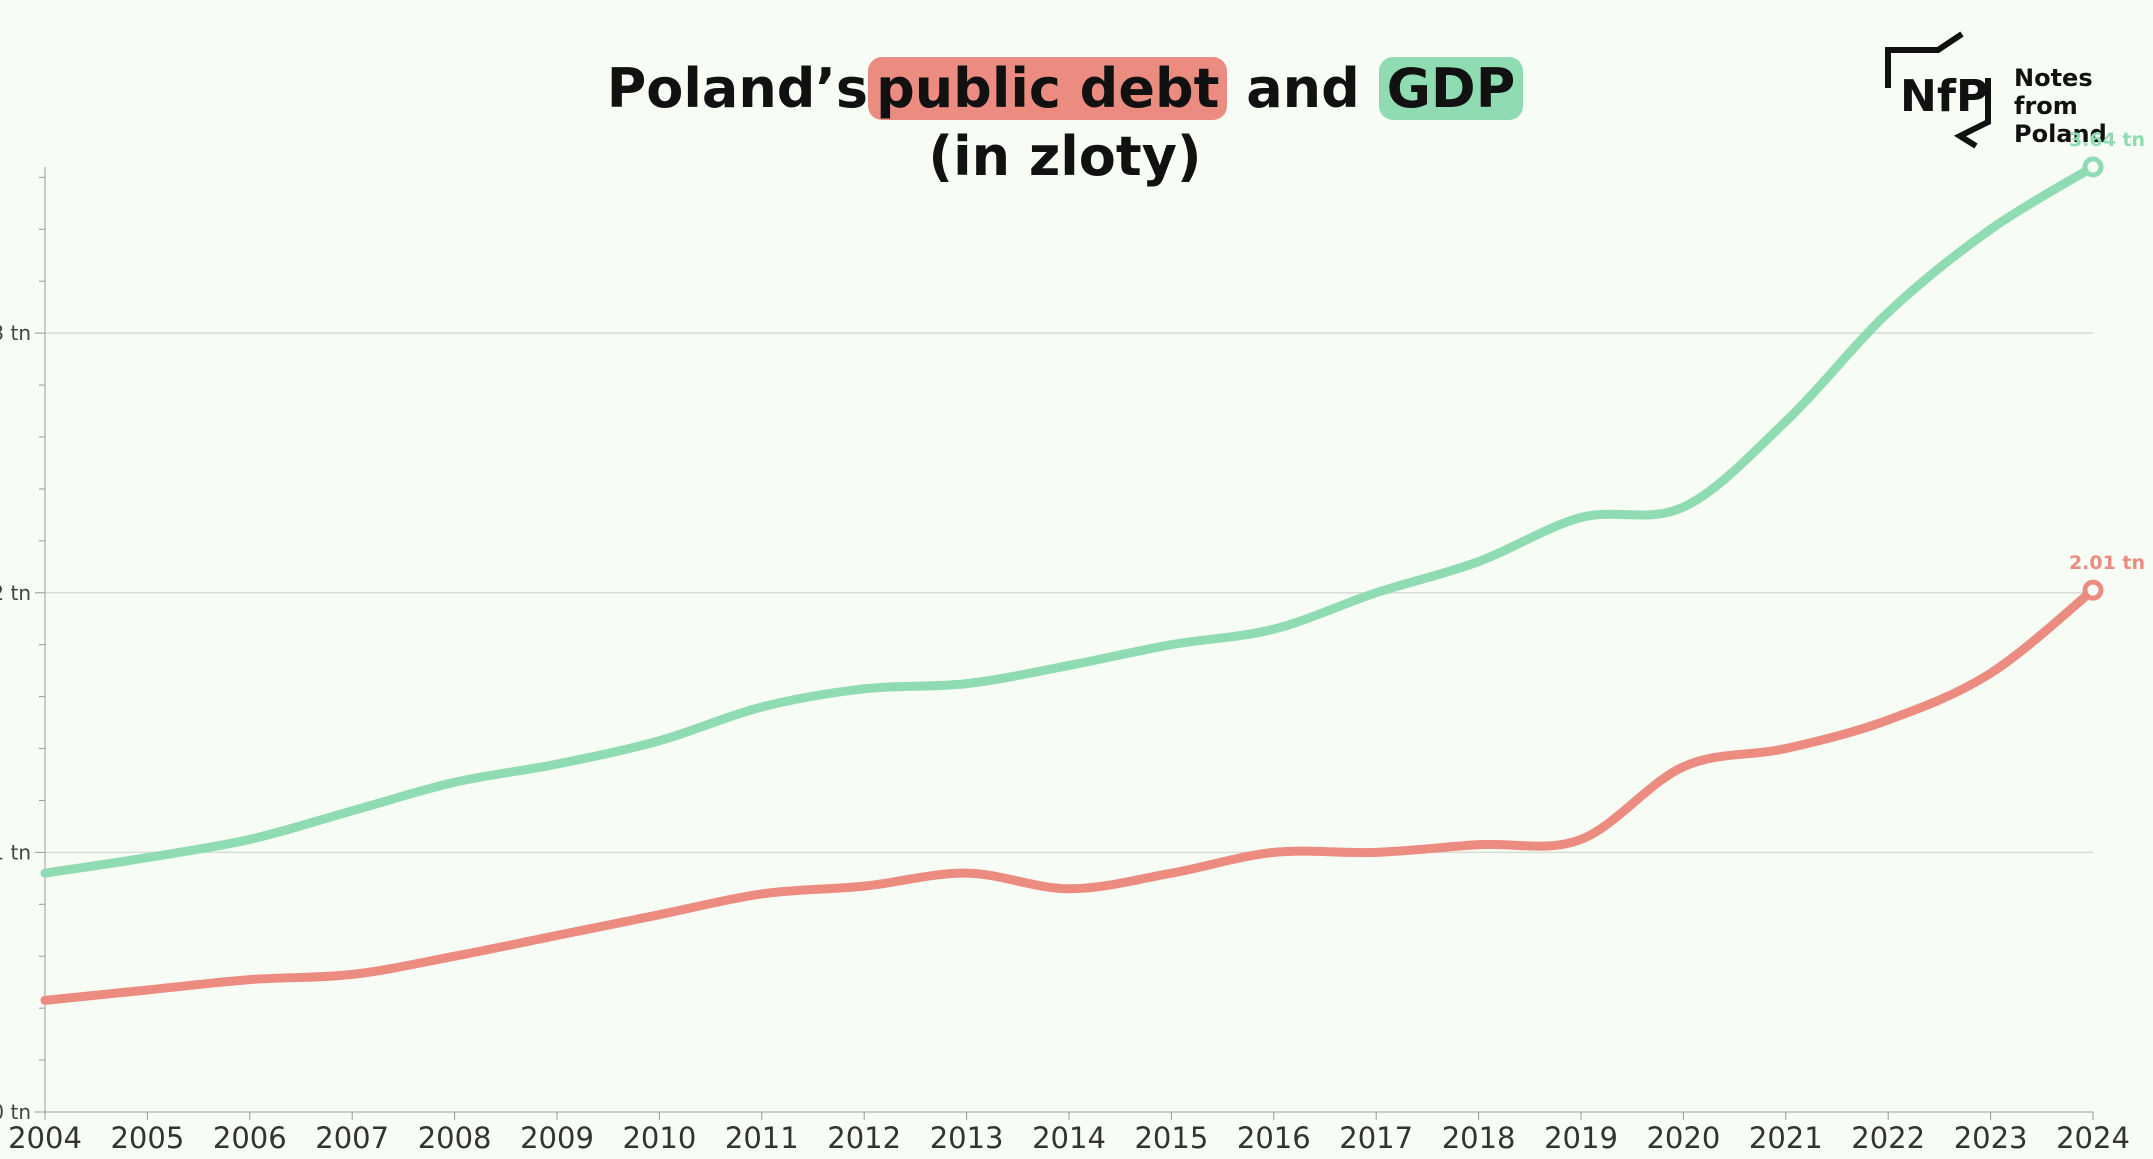  I want to click on x-tick-label-2016: 2016, so click(1274, 1138).